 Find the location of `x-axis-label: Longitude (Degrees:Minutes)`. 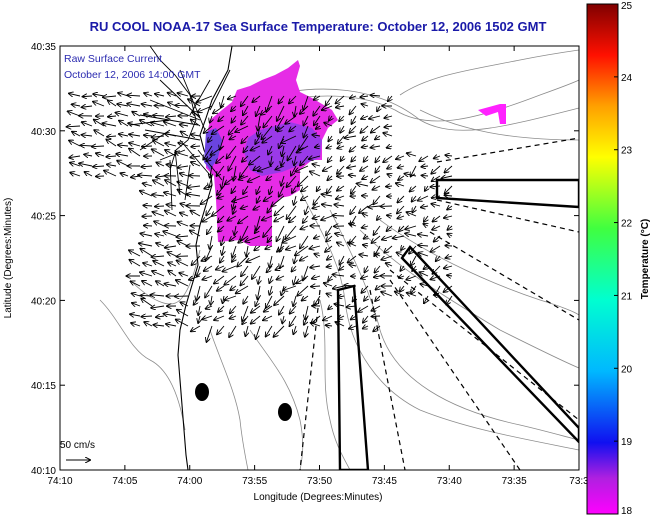

x-axis-label: Longitude (Degrees:Minutes) is located at coordinates (318, 497).